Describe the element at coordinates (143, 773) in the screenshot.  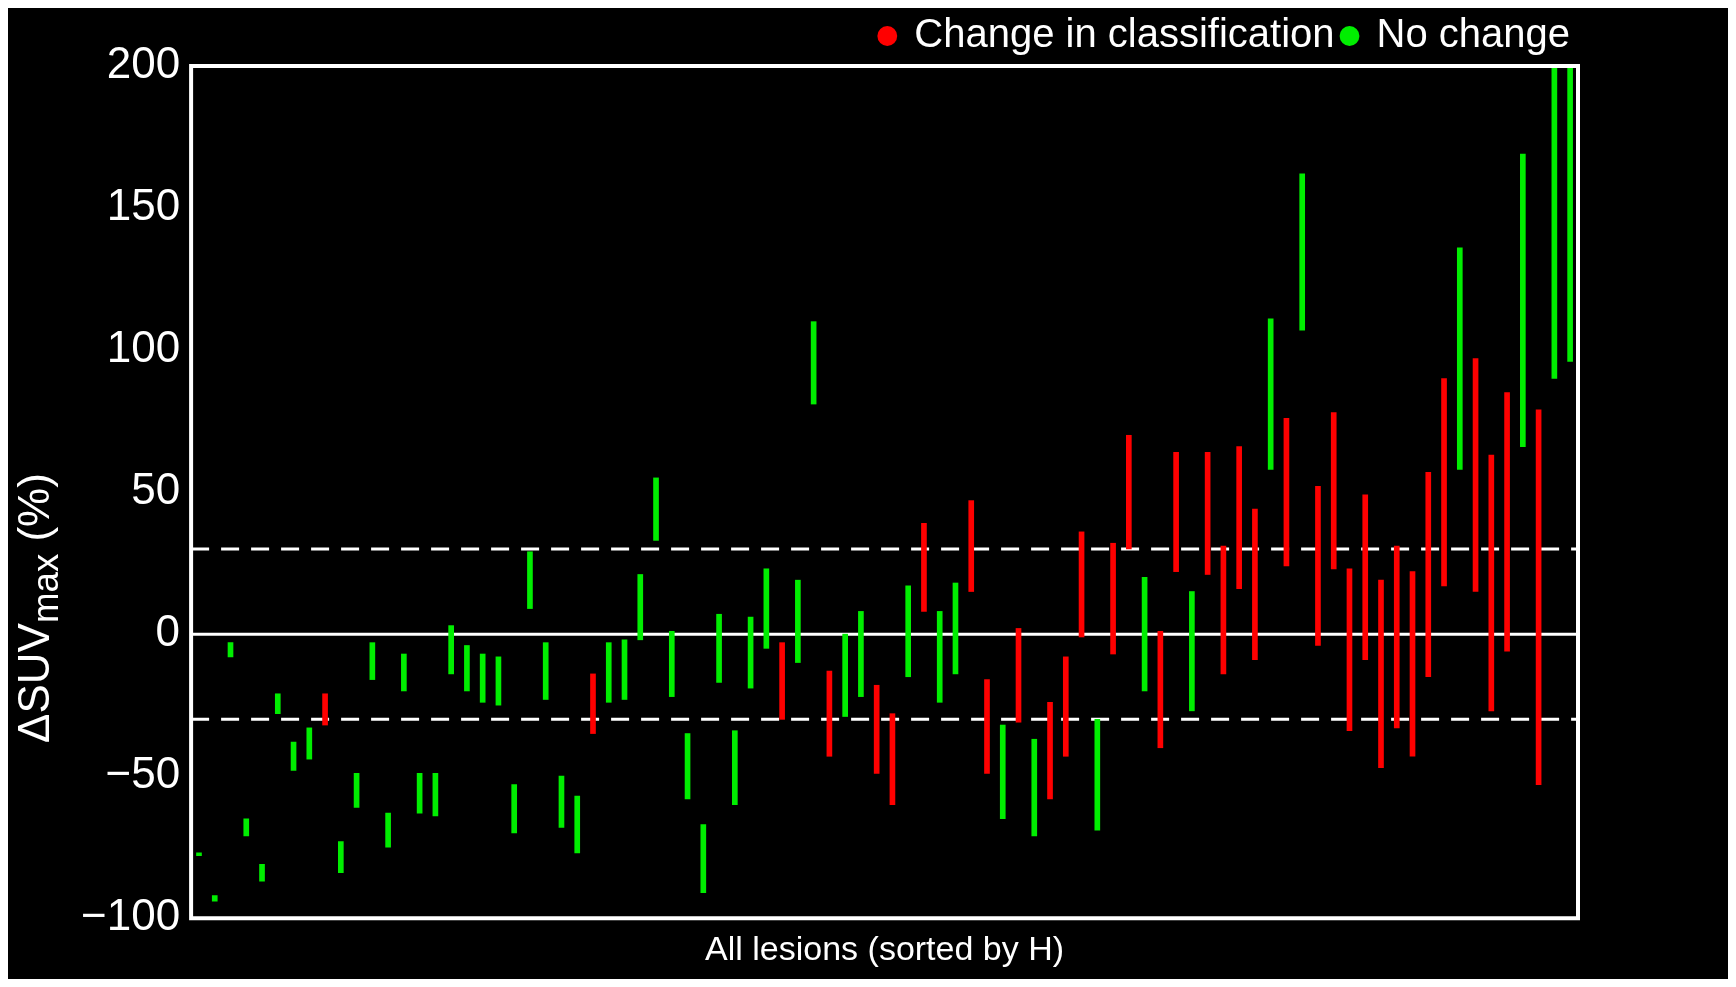
I see `y-tick-label: −50` at that location.